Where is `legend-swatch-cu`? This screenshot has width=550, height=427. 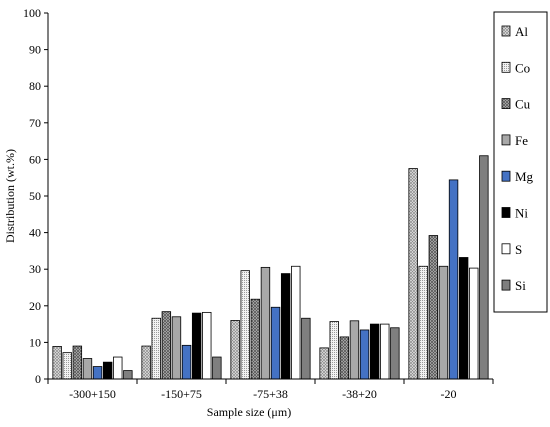 legend-swatch-cu is located at coordinates (506, 103).